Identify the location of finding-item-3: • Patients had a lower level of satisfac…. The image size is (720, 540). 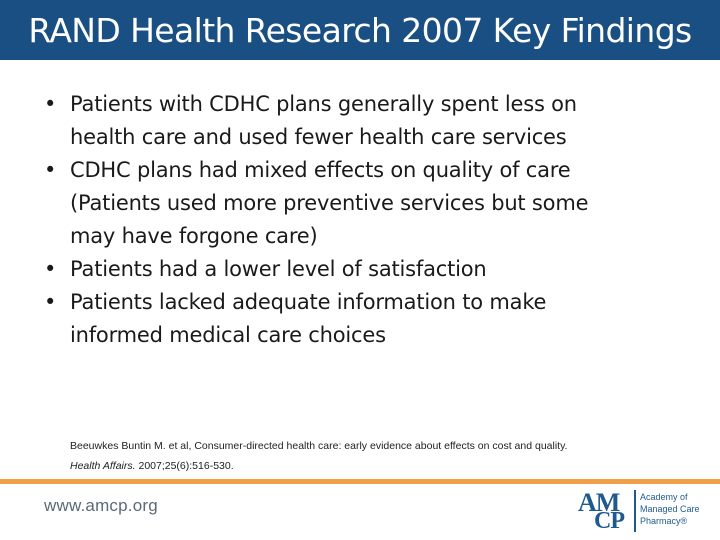
(354, 269).